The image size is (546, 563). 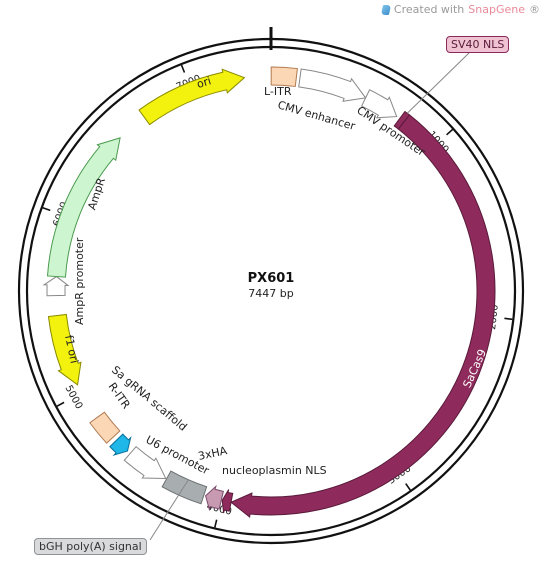 I want to click on feature-sa-grna-scaffold, so click(x=120, y=445).